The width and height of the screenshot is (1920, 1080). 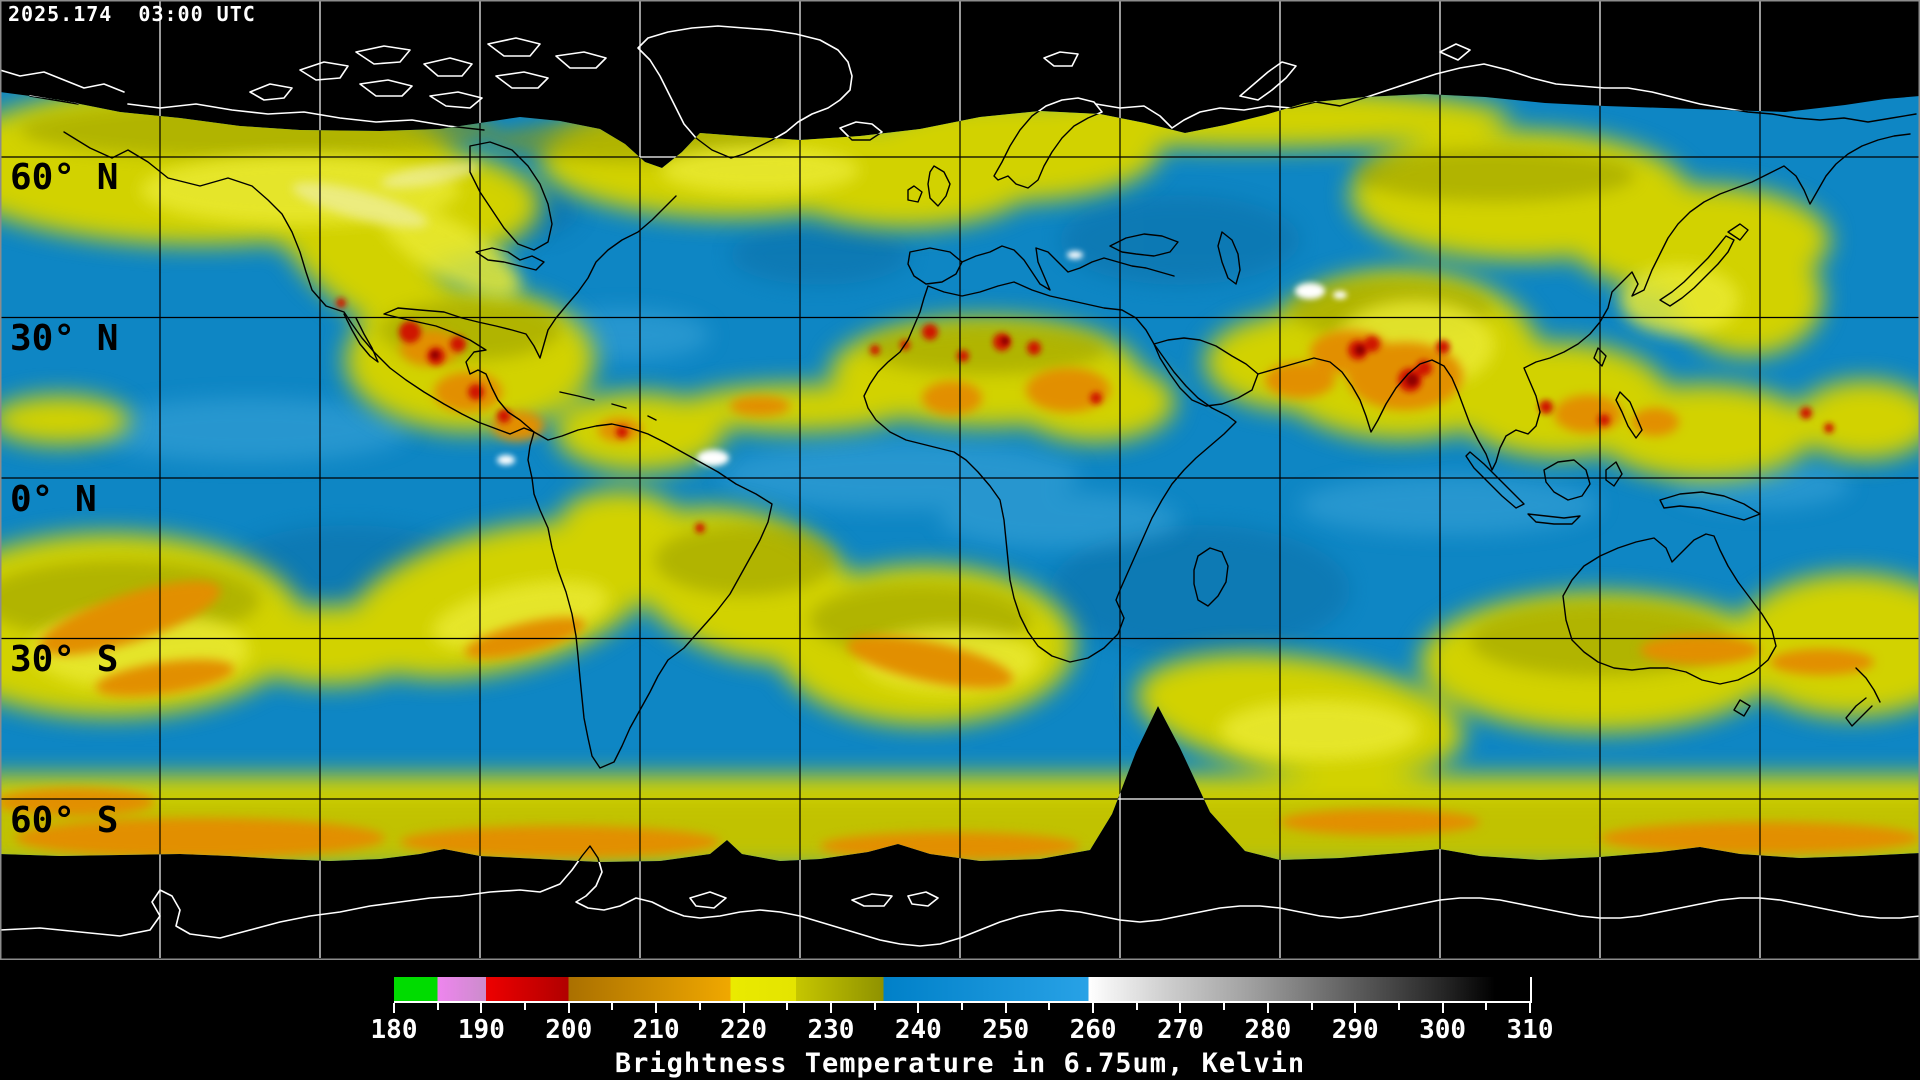 What do you see at coordinates (1443, 1030) in the screenshot?
I see `colorbar-tick-label: 300` at bounding box center [1443, 1030].